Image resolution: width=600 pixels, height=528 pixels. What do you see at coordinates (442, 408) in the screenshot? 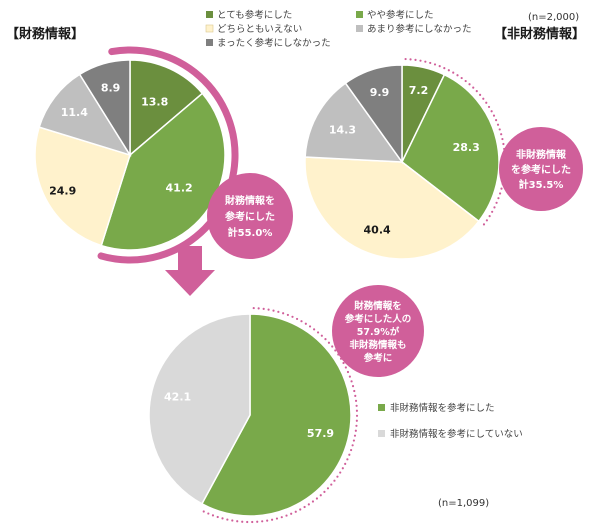
I see `legend-label: 非財務情報を参考にした` at bounding box center [442, 408].